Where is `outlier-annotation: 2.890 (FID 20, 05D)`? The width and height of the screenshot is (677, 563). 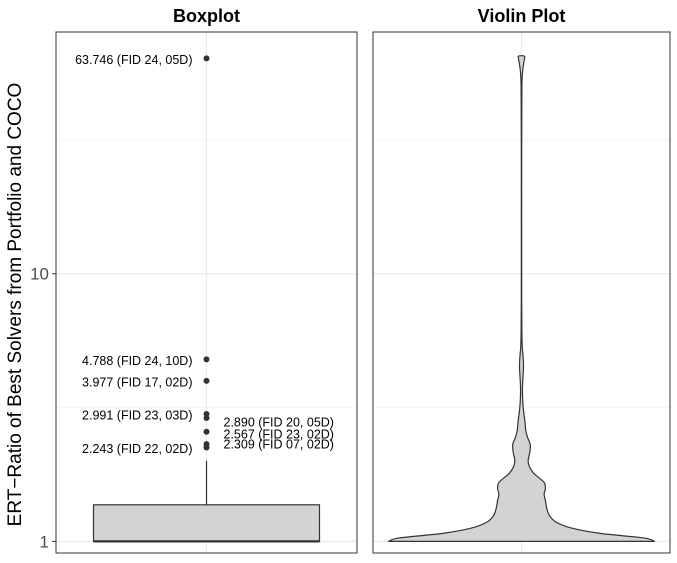 outlier-annotation: 2.890 (FID 20, 05D) is located at coordinates (279, 423).